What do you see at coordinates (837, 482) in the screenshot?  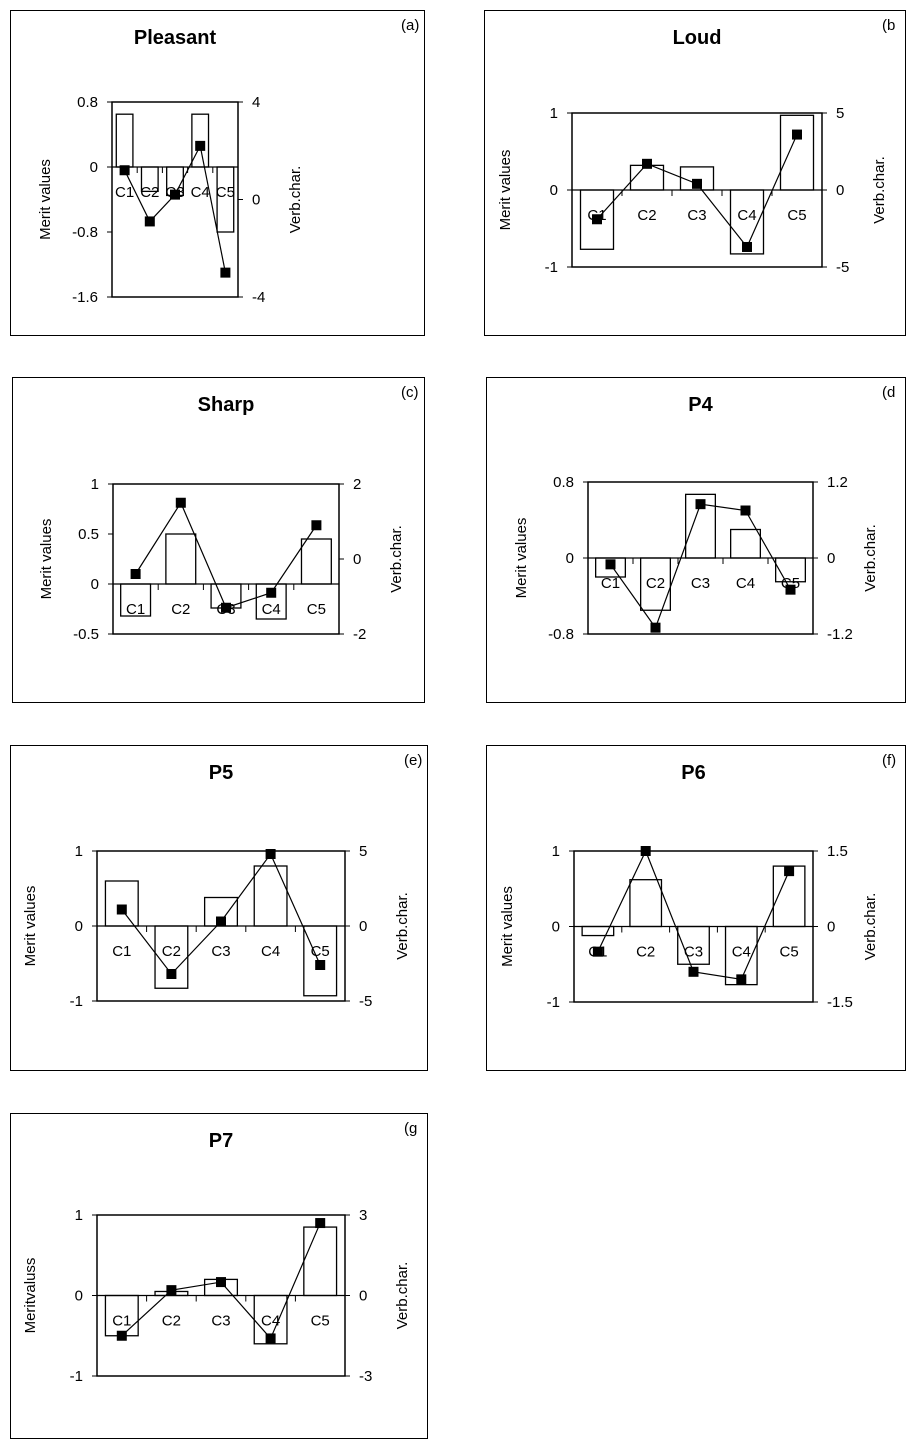 I see `y2-tick-label: 1.2` at bounding box center [837, 482].